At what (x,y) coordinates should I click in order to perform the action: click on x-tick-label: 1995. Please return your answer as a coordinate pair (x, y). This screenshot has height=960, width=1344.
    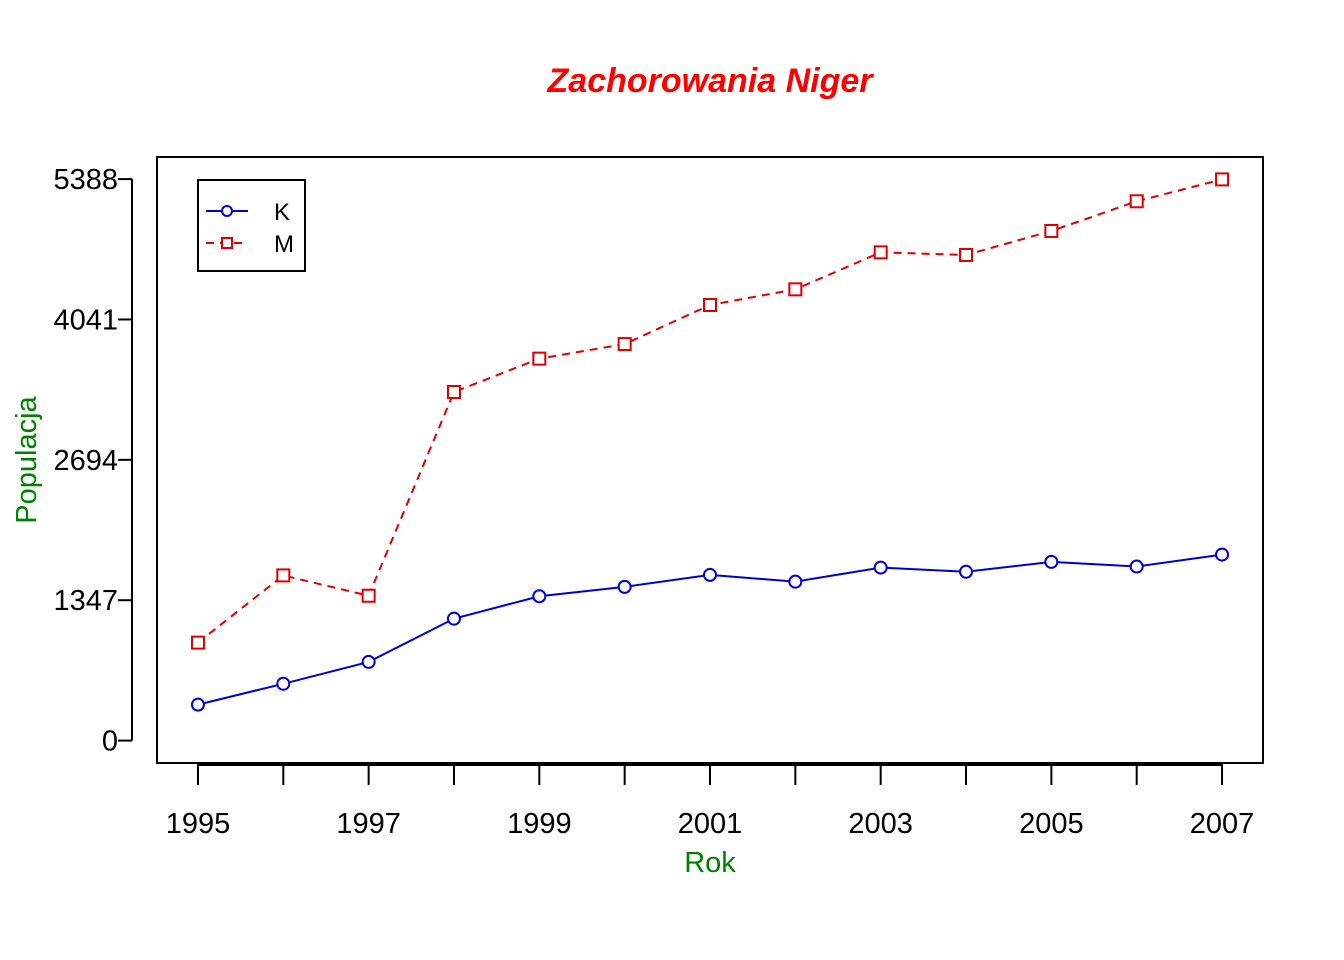
    Looking at the image, I should click on (198, 824).